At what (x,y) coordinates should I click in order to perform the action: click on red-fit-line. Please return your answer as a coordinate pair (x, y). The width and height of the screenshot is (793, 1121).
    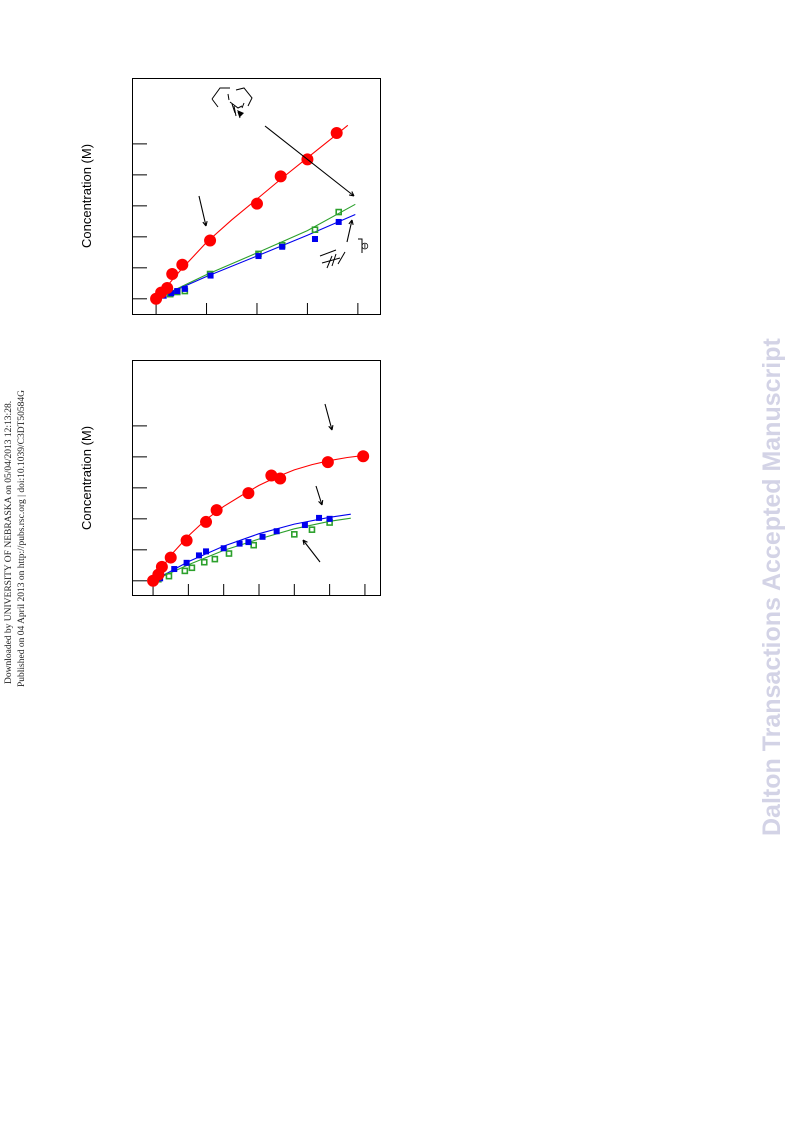
    Looking at the image, I should click on (252, 212).